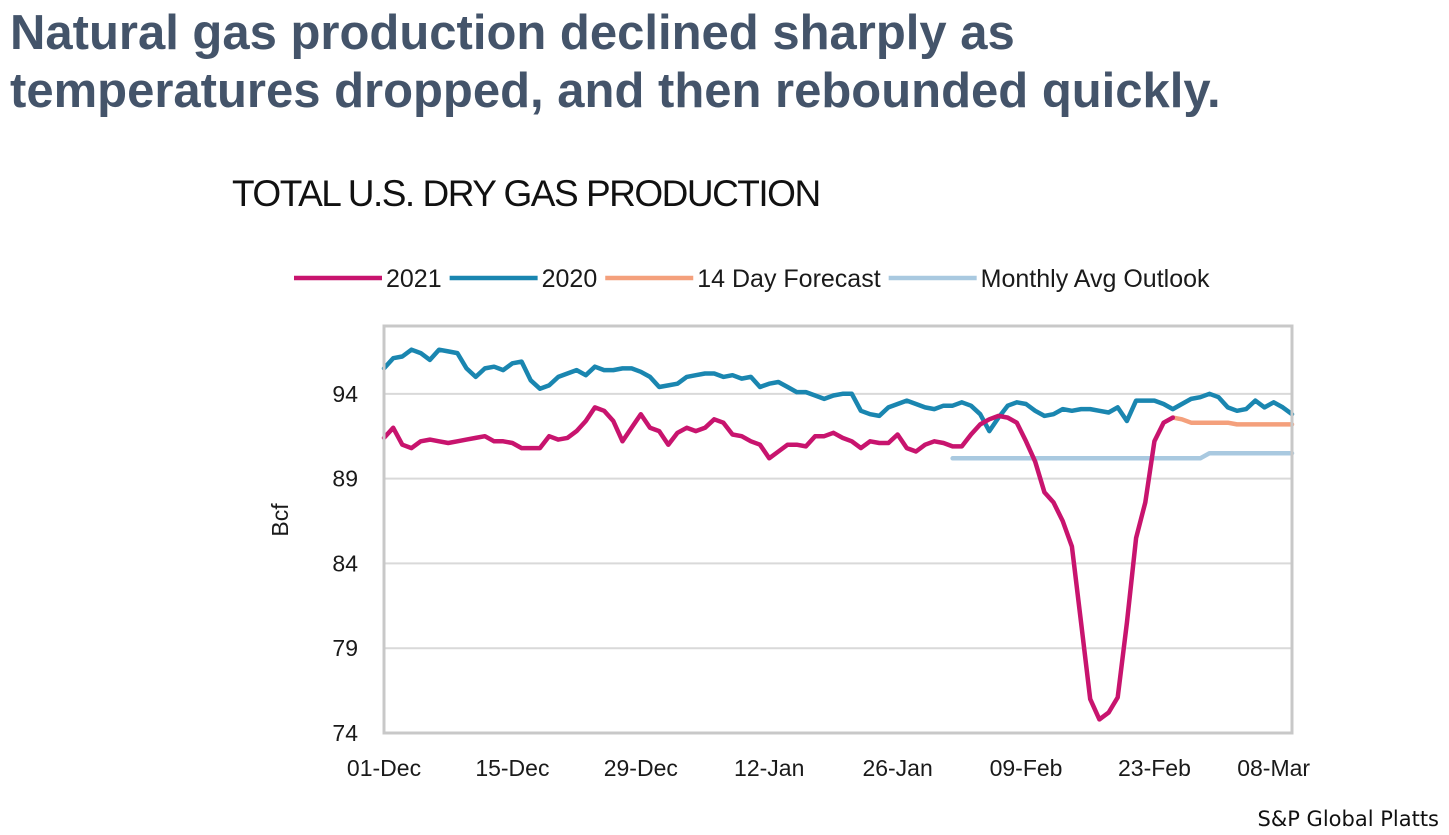  What do you see at coordinates (414, 279) in the screenshot?
I see `legend-label: 2021` at bounding box center [414, 279].